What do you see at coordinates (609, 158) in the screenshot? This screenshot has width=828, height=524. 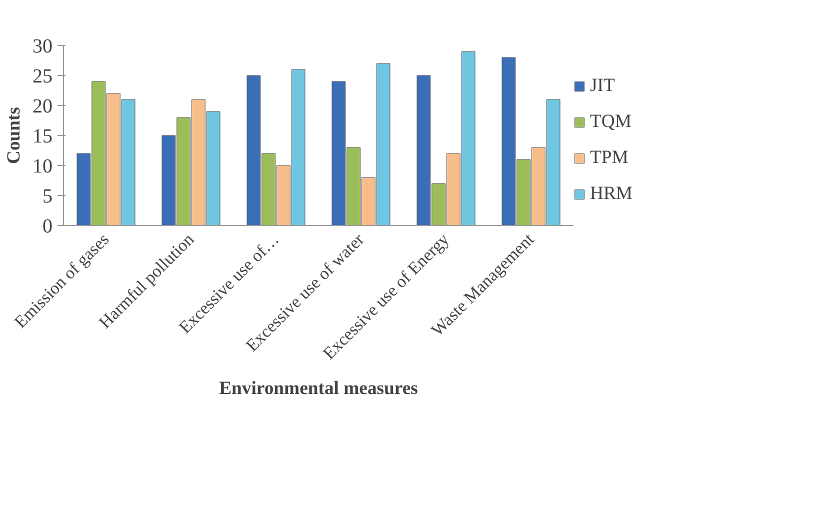 I see `legend-label: TPM` at bounding box center [609, 158].